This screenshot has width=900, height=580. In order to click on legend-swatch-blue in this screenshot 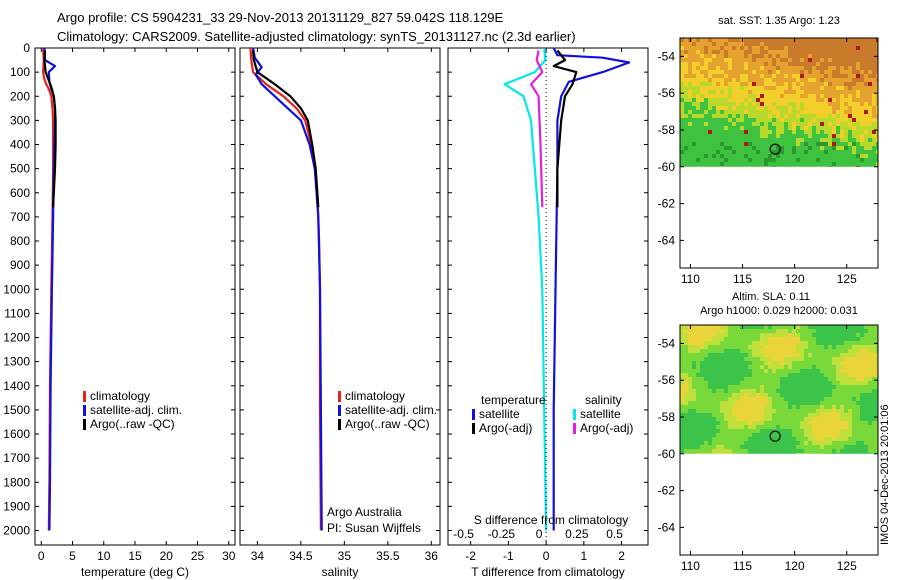, I will do `click(339, 410)`.